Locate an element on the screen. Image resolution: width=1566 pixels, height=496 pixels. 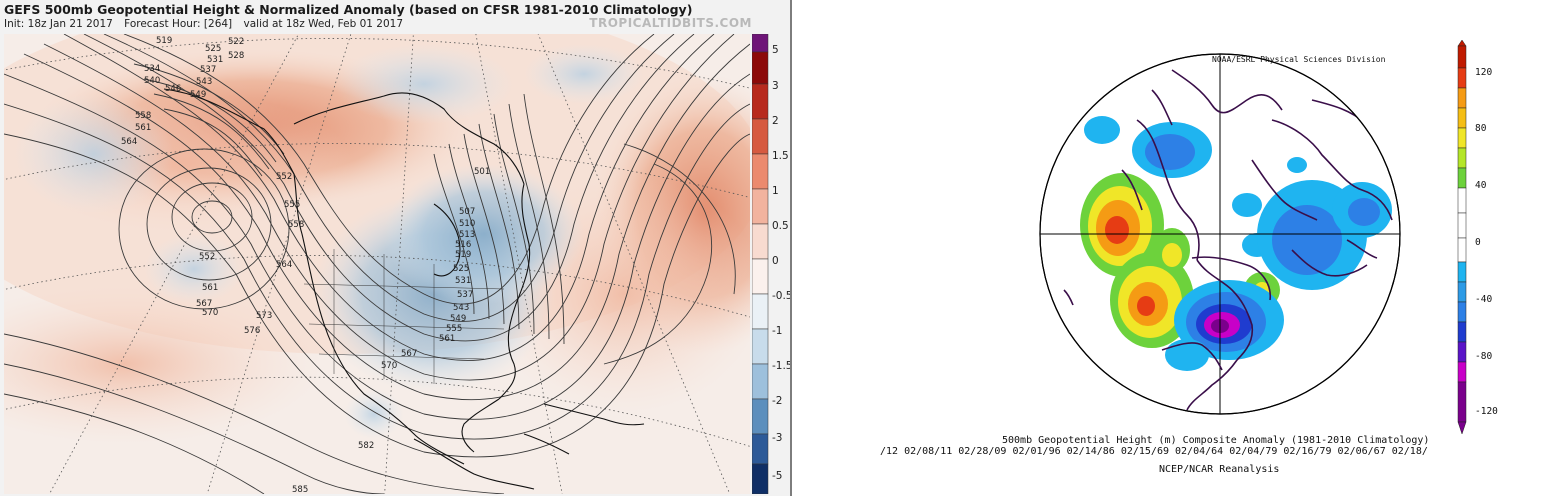
composite-colorbar is located at coordinates (1462, 237).